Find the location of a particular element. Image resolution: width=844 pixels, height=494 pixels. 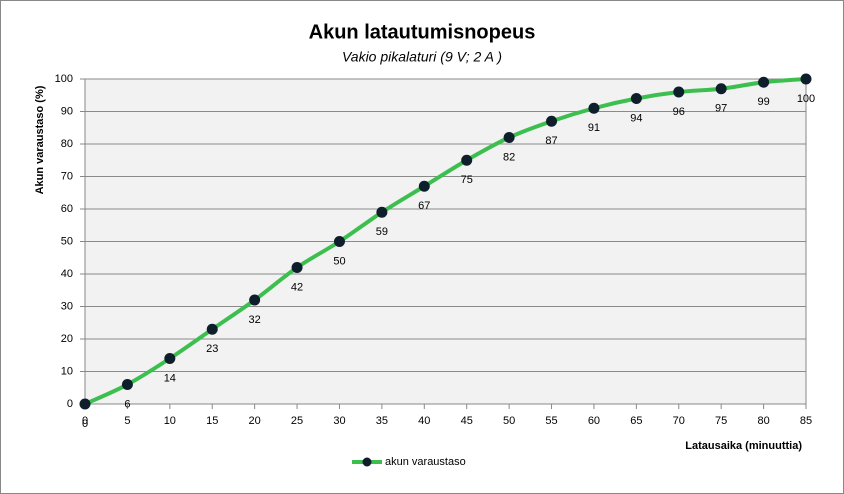

x-tick-label: 0 is located at coordinates (85, 421).